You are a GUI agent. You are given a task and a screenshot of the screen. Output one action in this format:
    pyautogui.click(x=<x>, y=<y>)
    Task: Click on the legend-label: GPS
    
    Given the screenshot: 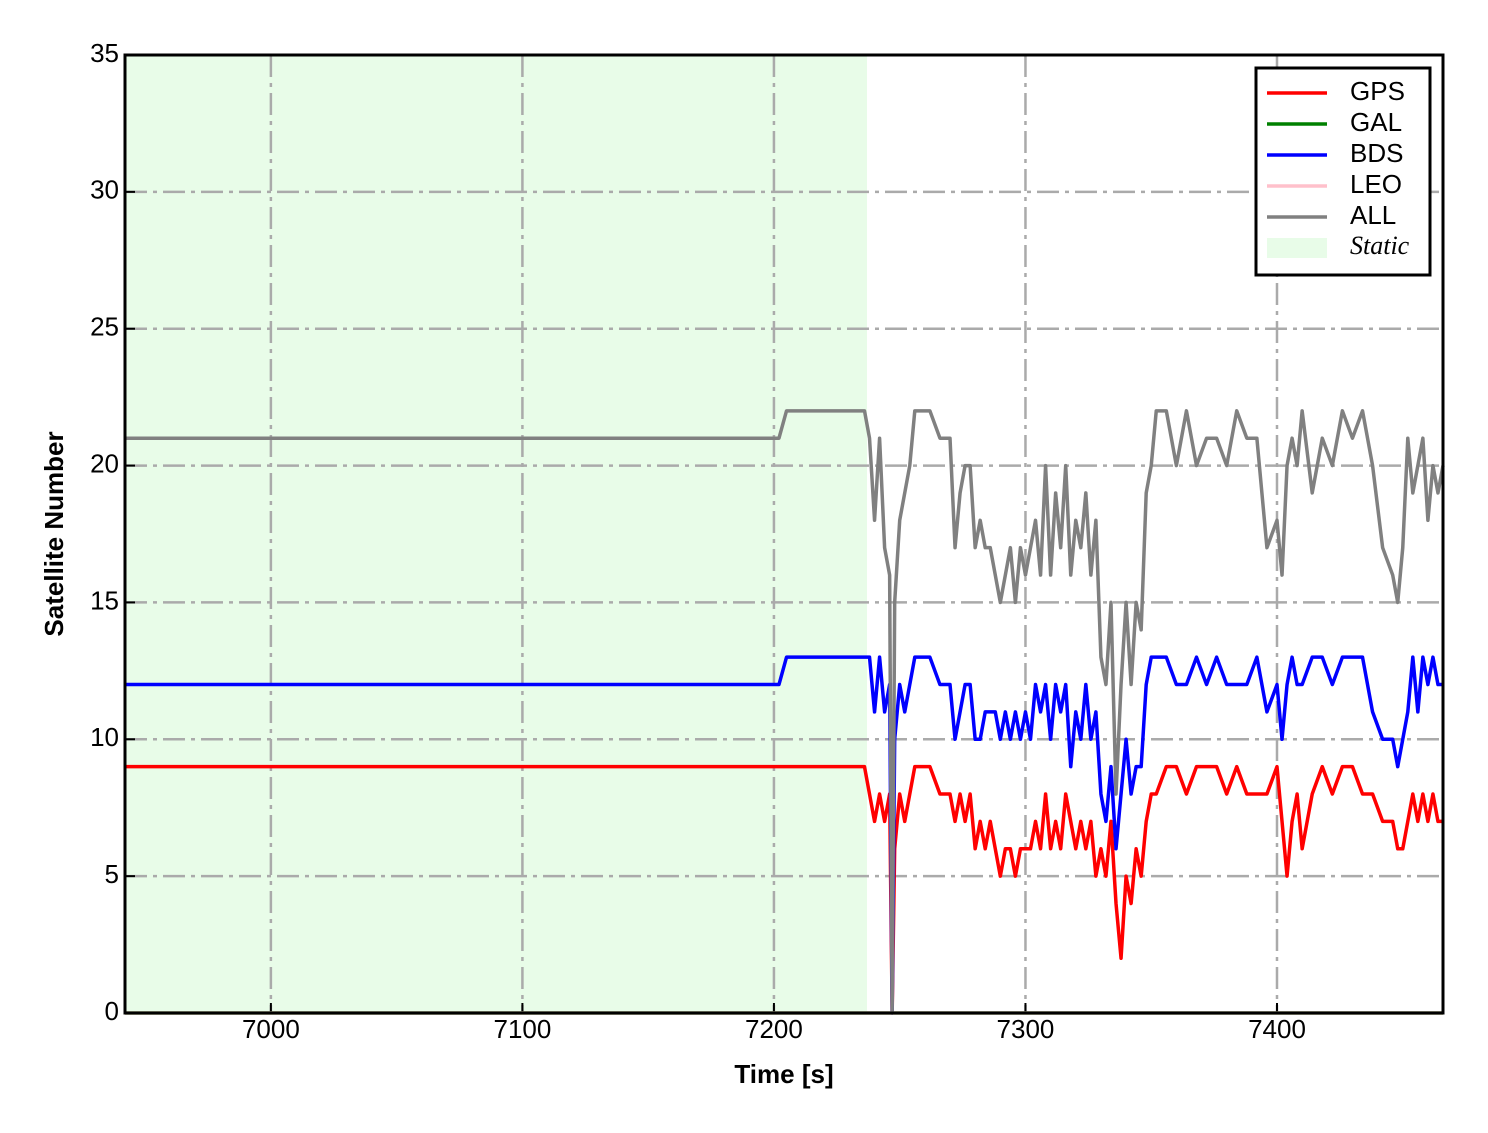 What is the action you would take?
    pyautogui.click(x=1377, y=91)
    